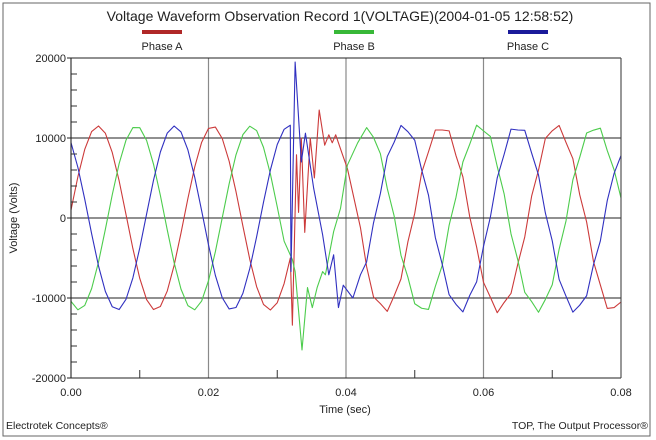 This screenshot has width=656, height=440. What do you see at coordinates (345, 393) in the screenshot?
I see `x-tick-label: 0.04` at bounding box center [345, 393].